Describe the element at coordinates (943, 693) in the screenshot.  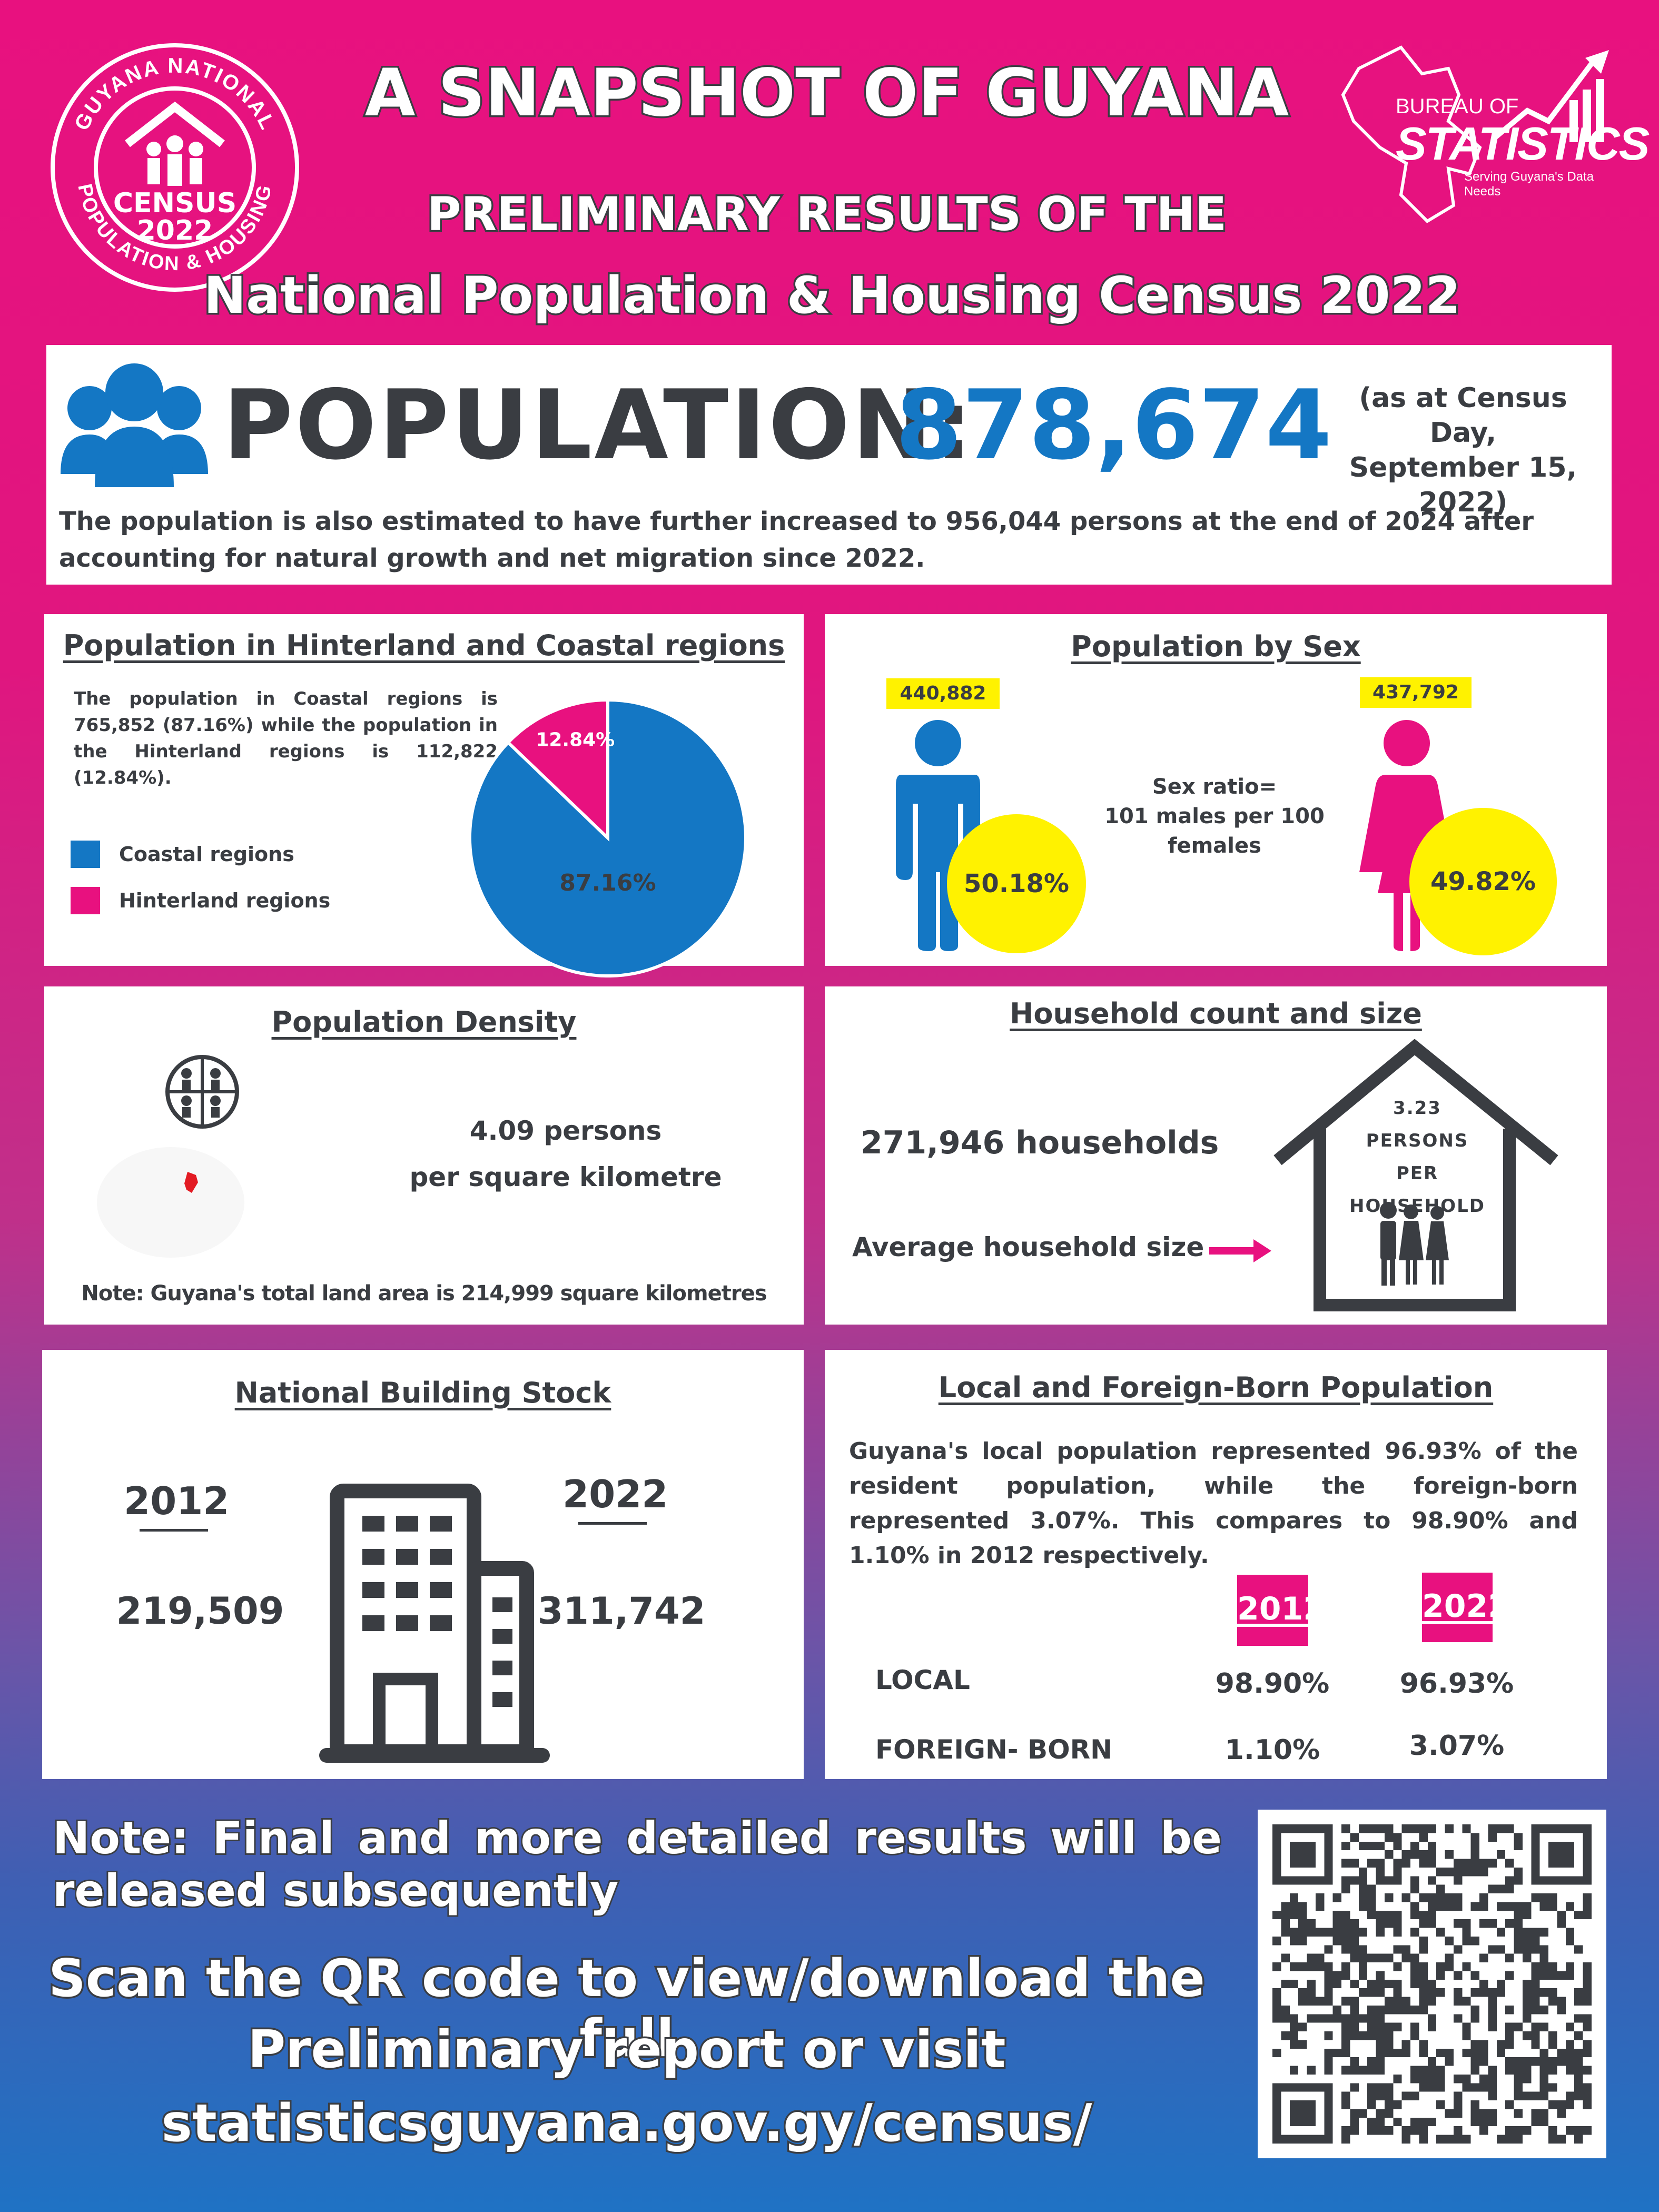
I see `male-count: 440,882` at that location.